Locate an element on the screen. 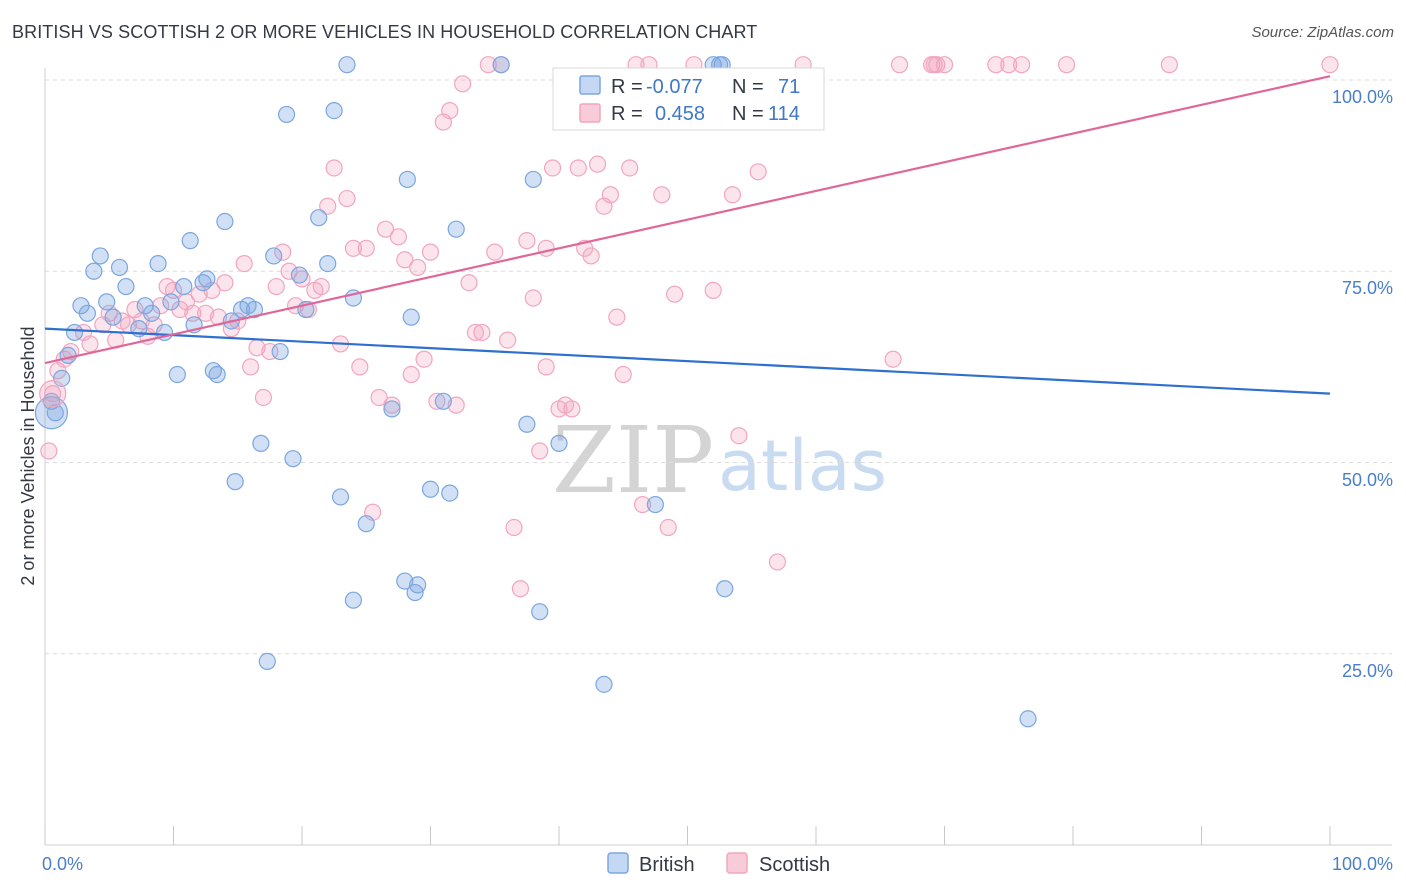  legend-british-r-value: -0.077 is located at coordinates (674, 87).